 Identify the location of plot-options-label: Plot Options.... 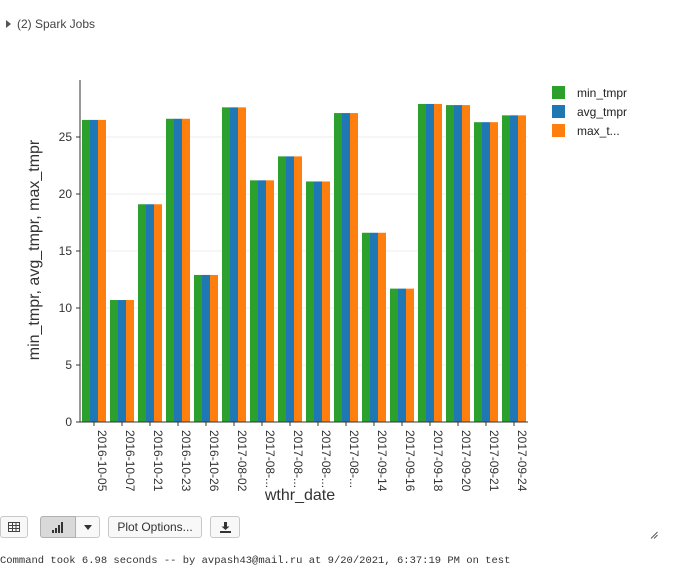
(155, 527).